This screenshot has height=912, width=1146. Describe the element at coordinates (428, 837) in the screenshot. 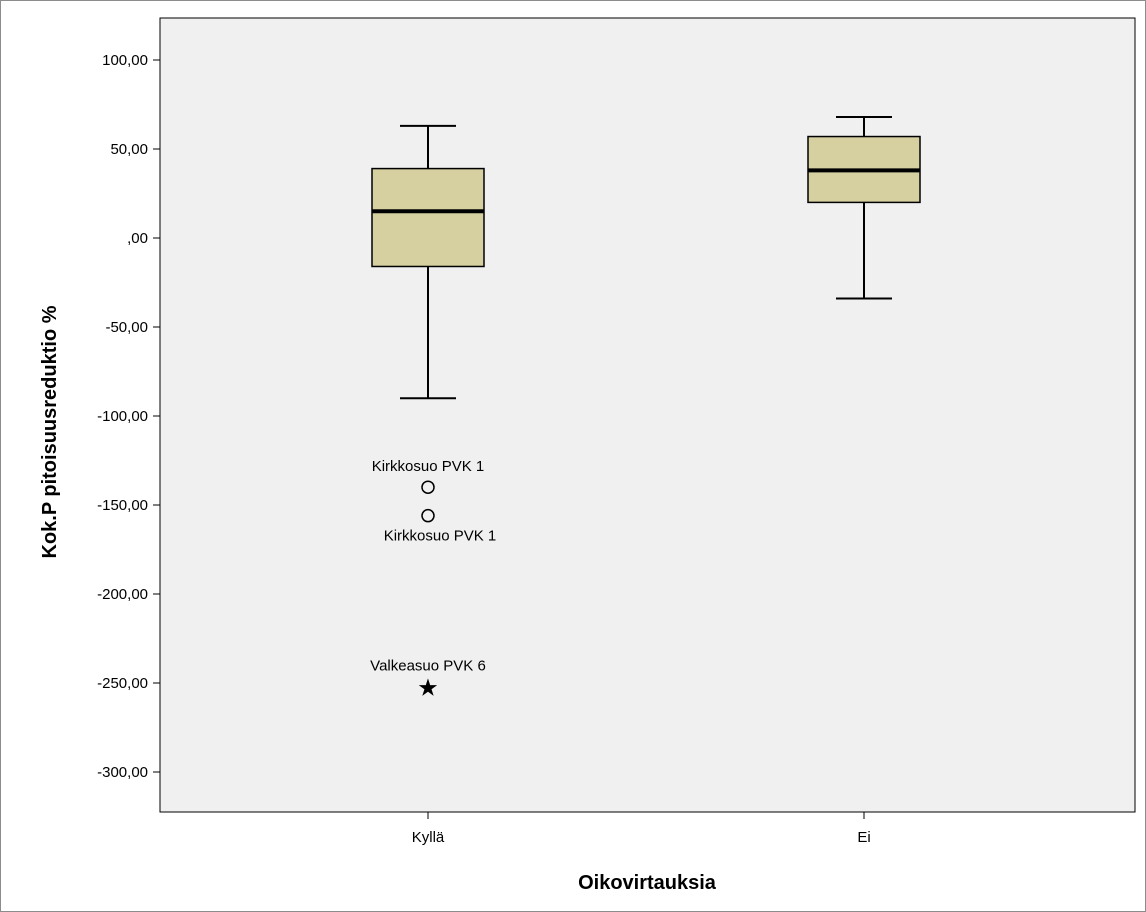

I see `x-tick-label: Kyllä` at that location.